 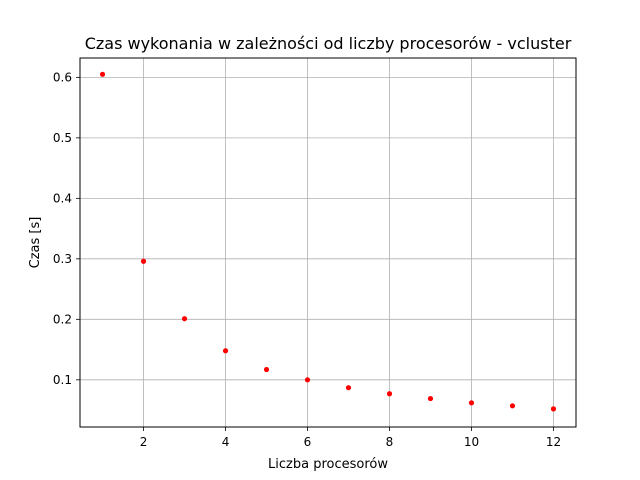 I want to click on y-axis-label: Czas [s], so click(x=35, y=243).